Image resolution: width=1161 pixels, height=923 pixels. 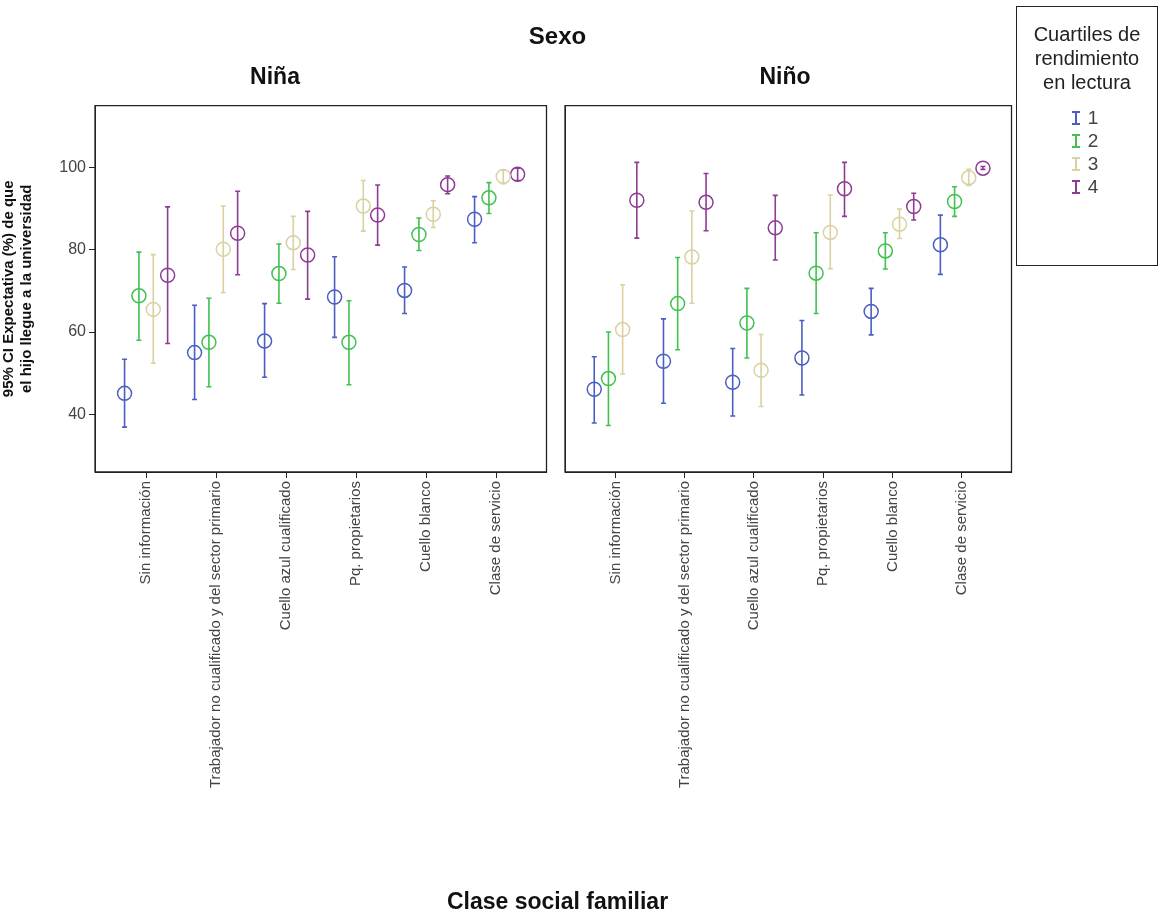 What do you see at coordinates (1087, 58) in the screenshot?
I see `legend-title: Cuartiles de rendimiento en lectura` at bounding box center [1087, 58].